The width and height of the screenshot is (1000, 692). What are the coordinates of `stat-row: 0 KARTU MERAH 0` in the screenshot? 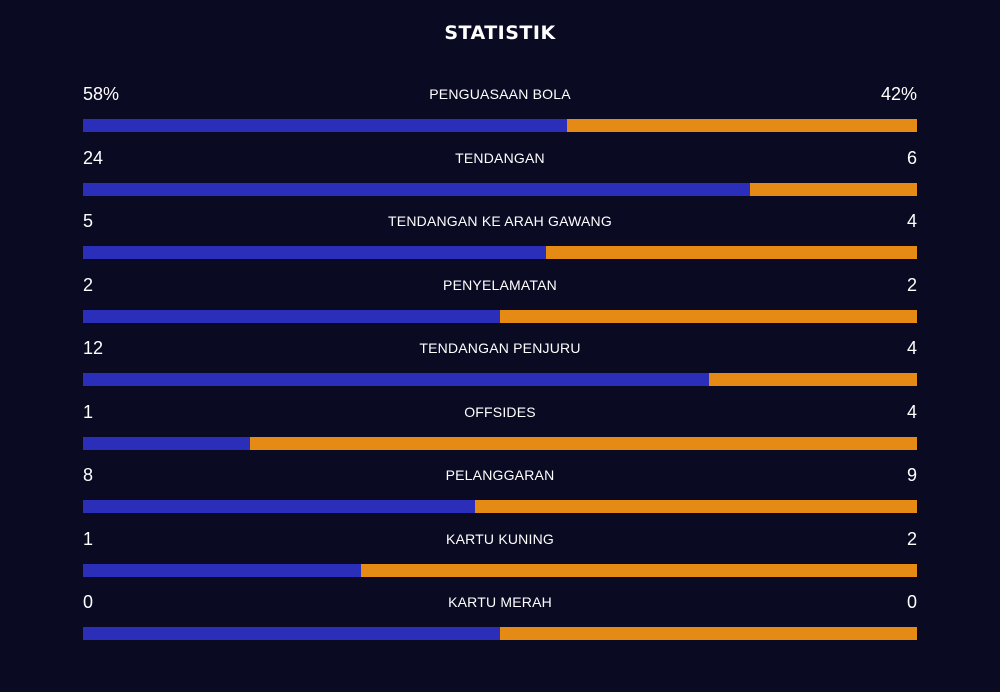 It's located at (500, 622).